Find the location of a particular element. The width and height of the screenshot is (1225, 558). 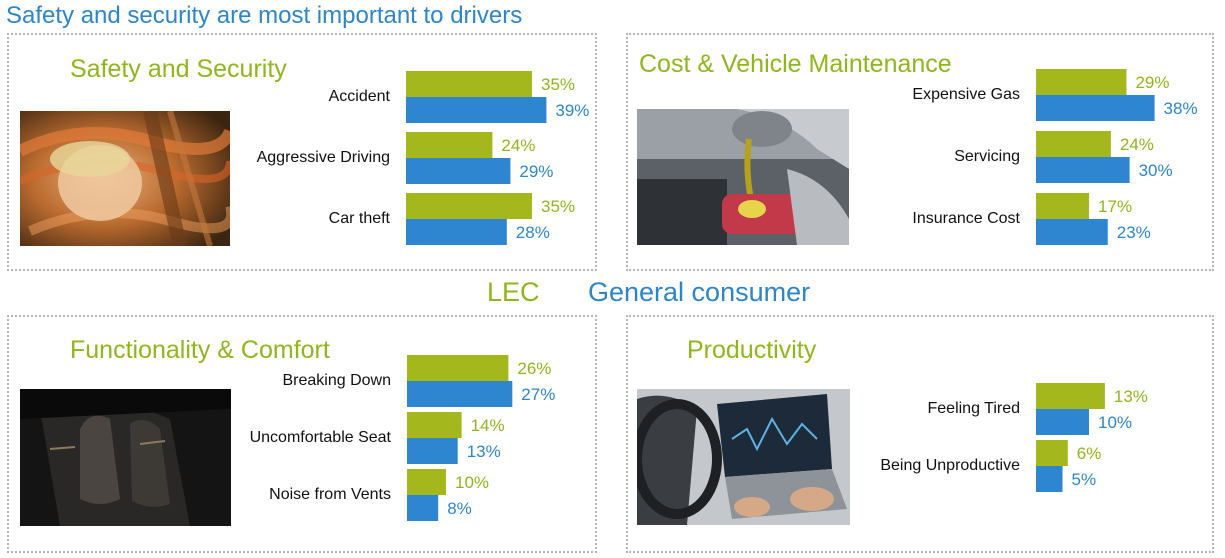

data-label-functionality-uncomfortable-seat-lec: 14% is located at coordinates (488, 425).